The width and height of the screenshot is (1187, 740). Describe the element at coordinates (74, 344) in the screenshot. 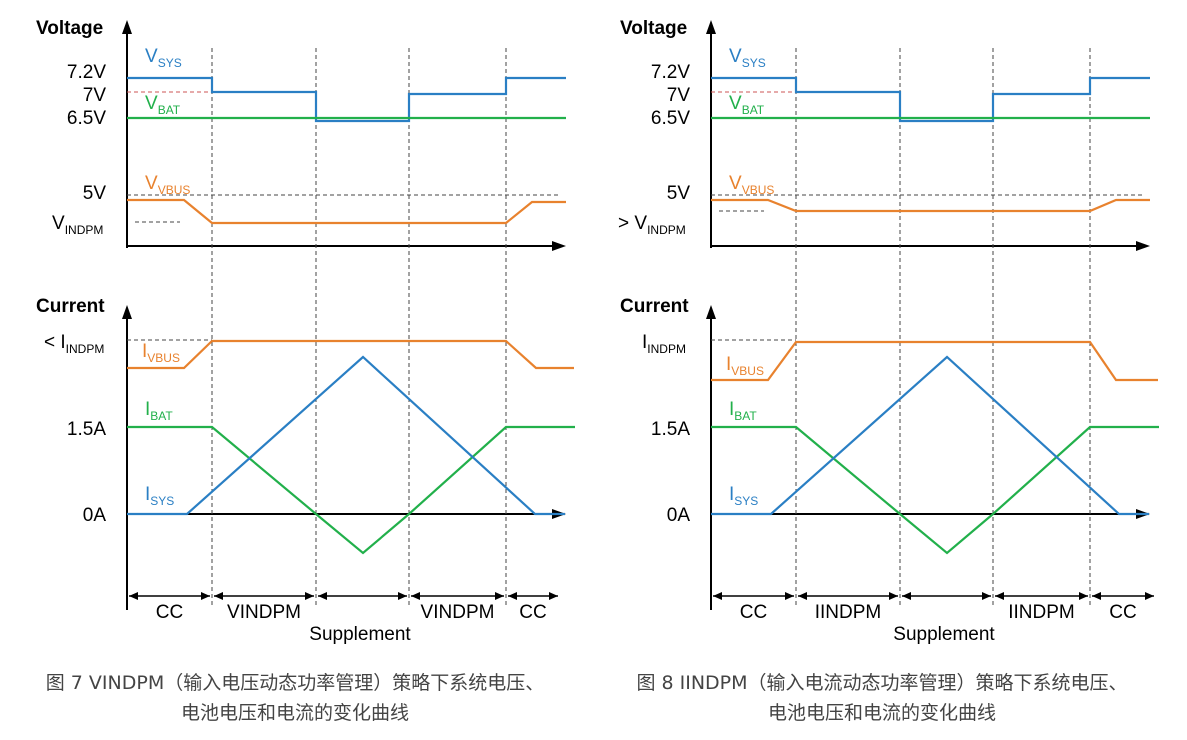

I see `current-tick-label: < IINDPM` at that location.